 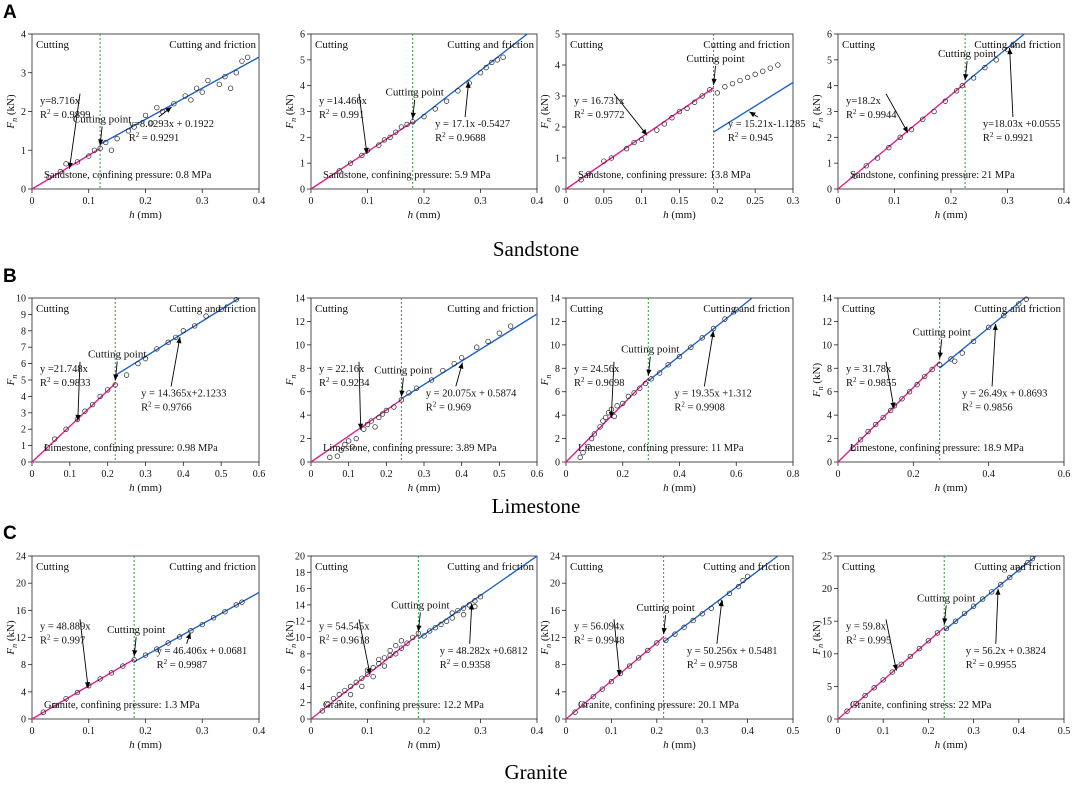 I want to click on x-tick-label: 0.2, so click(x=657, y=731).